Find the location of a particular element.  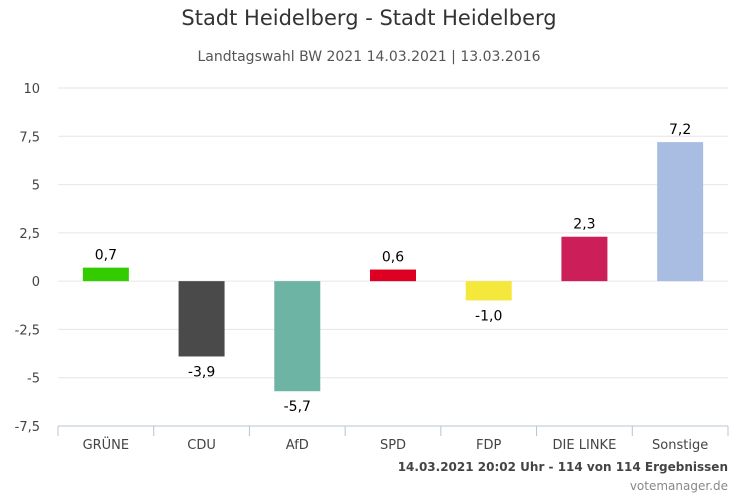

x-category-label: GRÜNE is located at coordinates (106, 444).